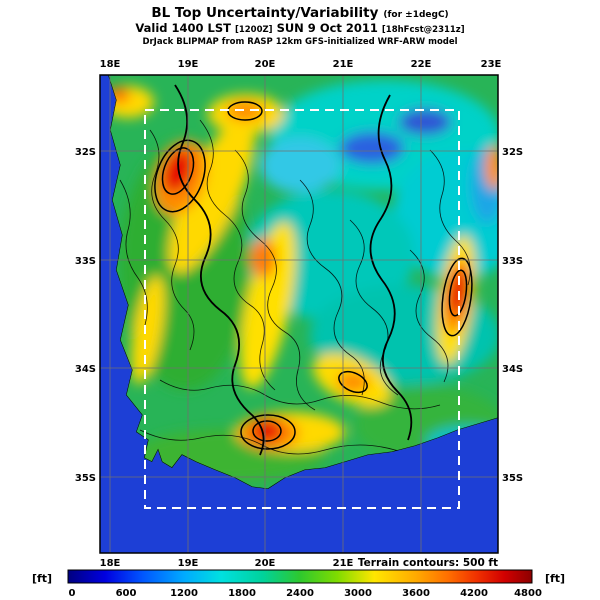 Image resolution: width=600 pixels, height=600 pixels. I want to click on x-tick-top: 22E, so click(421, 64).